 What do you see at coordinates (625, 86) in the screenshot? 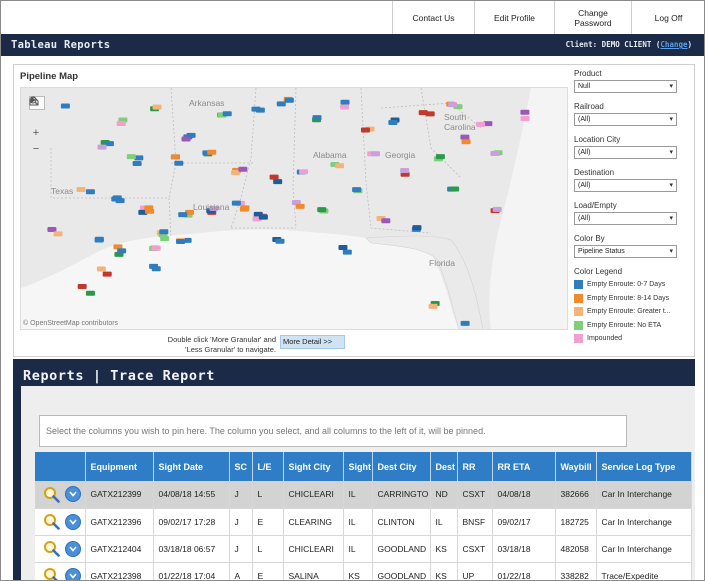
I see `product-filter-select: Null ▾` at bounding box center [625, 86].